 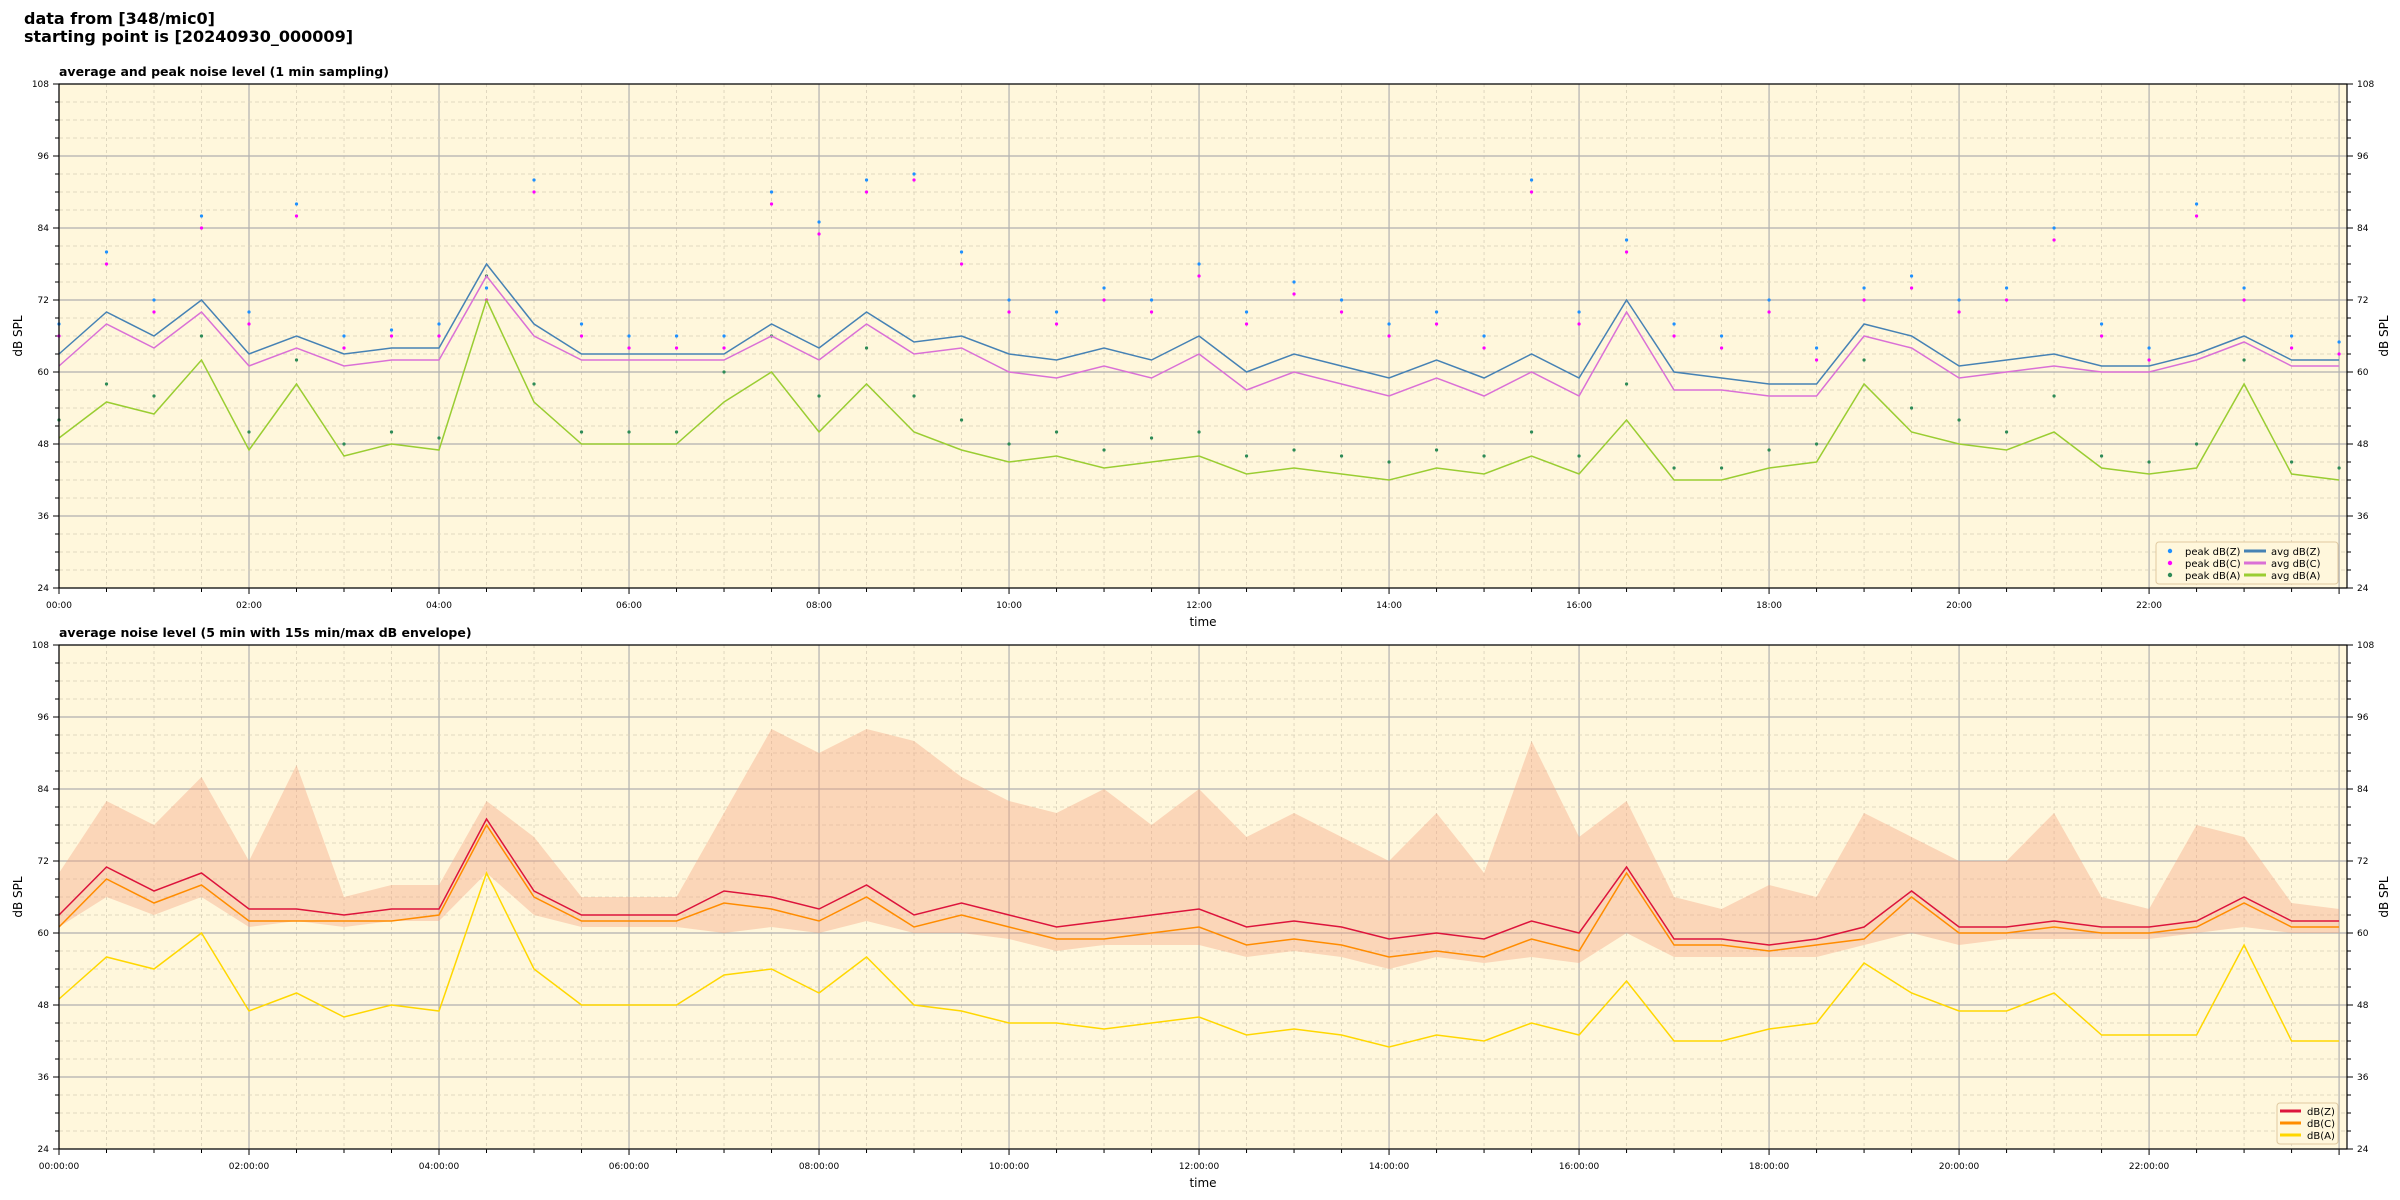 I want to click on x-tick-label: 06:00:00, so click(x=629, y=1167).